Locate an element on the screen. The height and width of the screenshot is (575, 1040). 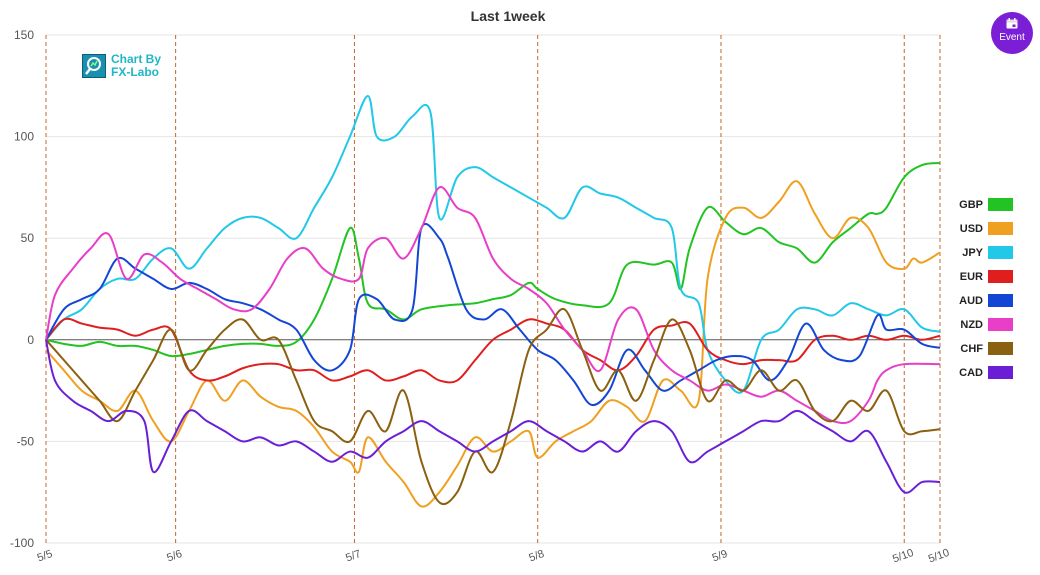
x-tick-label: 5/7 is located at coordinates (353, 556).